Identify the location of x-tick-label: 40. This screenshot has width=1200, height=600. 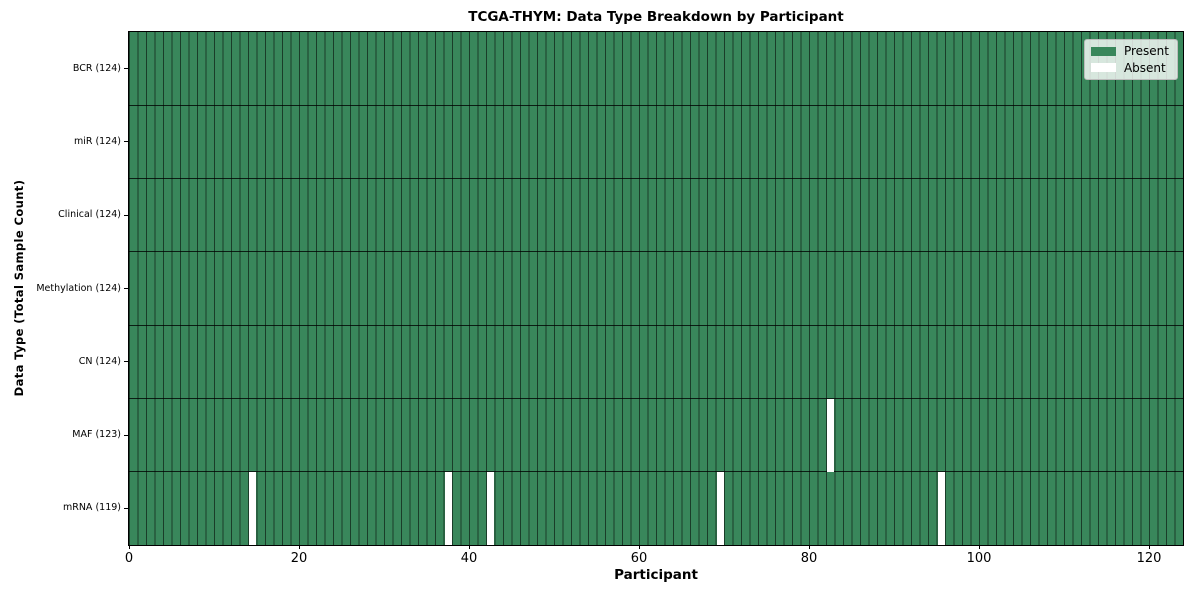
(469, 558).